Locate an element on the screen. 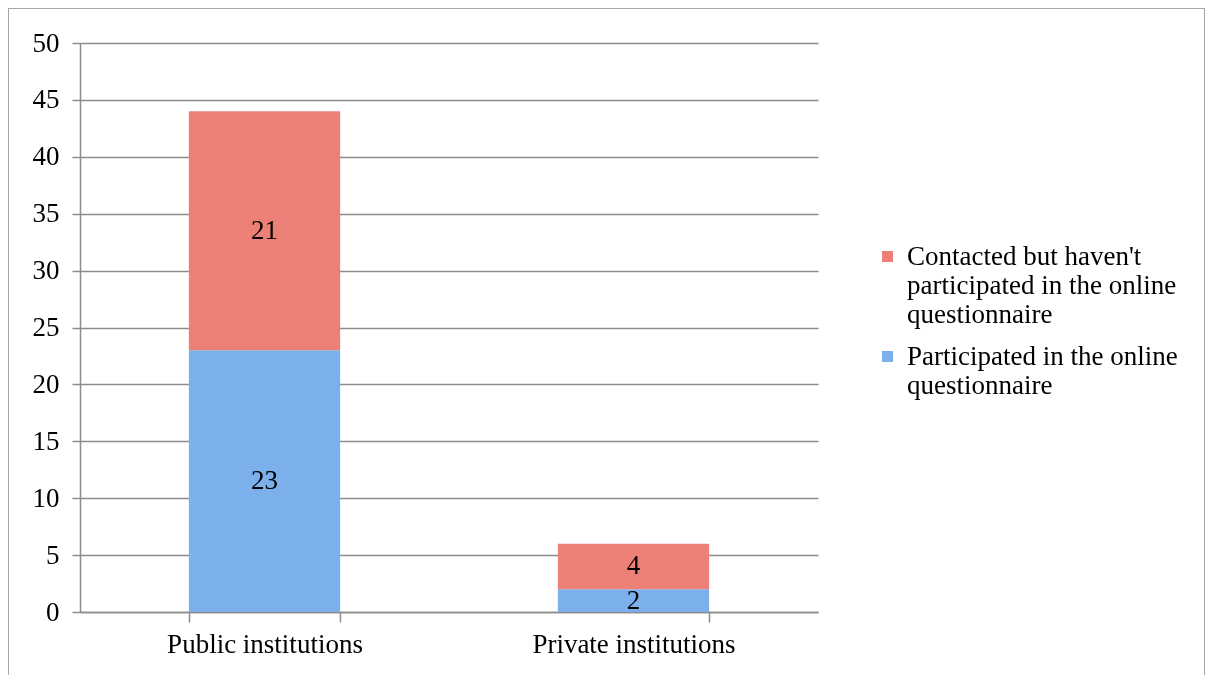  data-label: 21 is located at coordinates (264, 229).